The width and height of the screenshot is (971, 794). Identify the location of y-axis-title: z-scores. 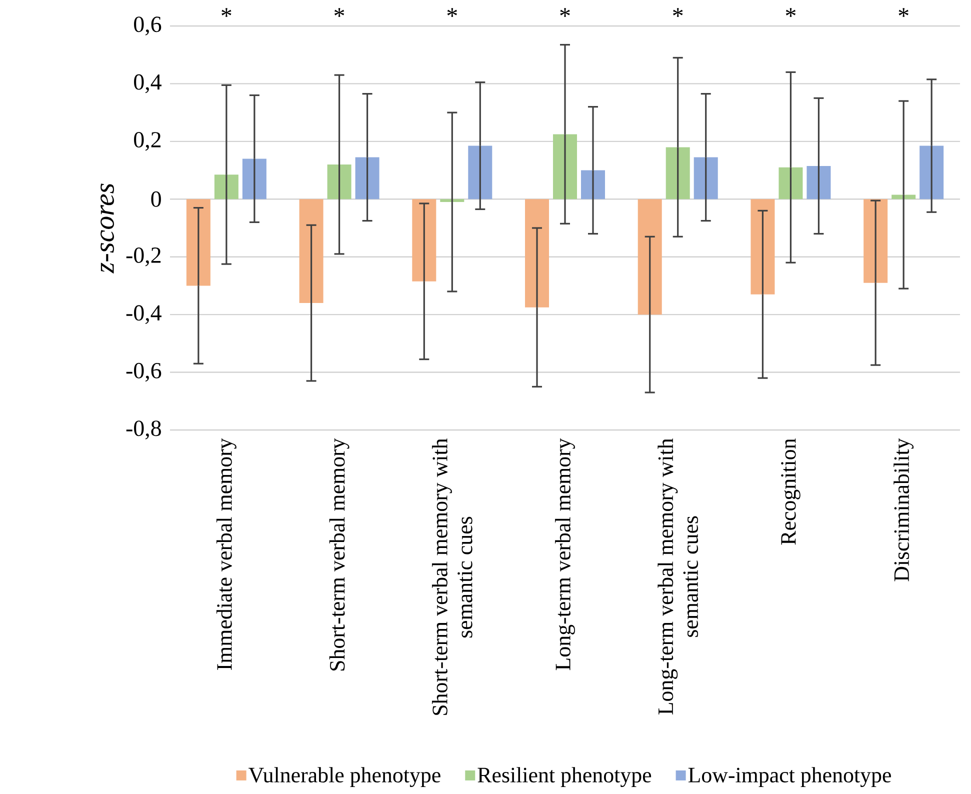
(107, 229).